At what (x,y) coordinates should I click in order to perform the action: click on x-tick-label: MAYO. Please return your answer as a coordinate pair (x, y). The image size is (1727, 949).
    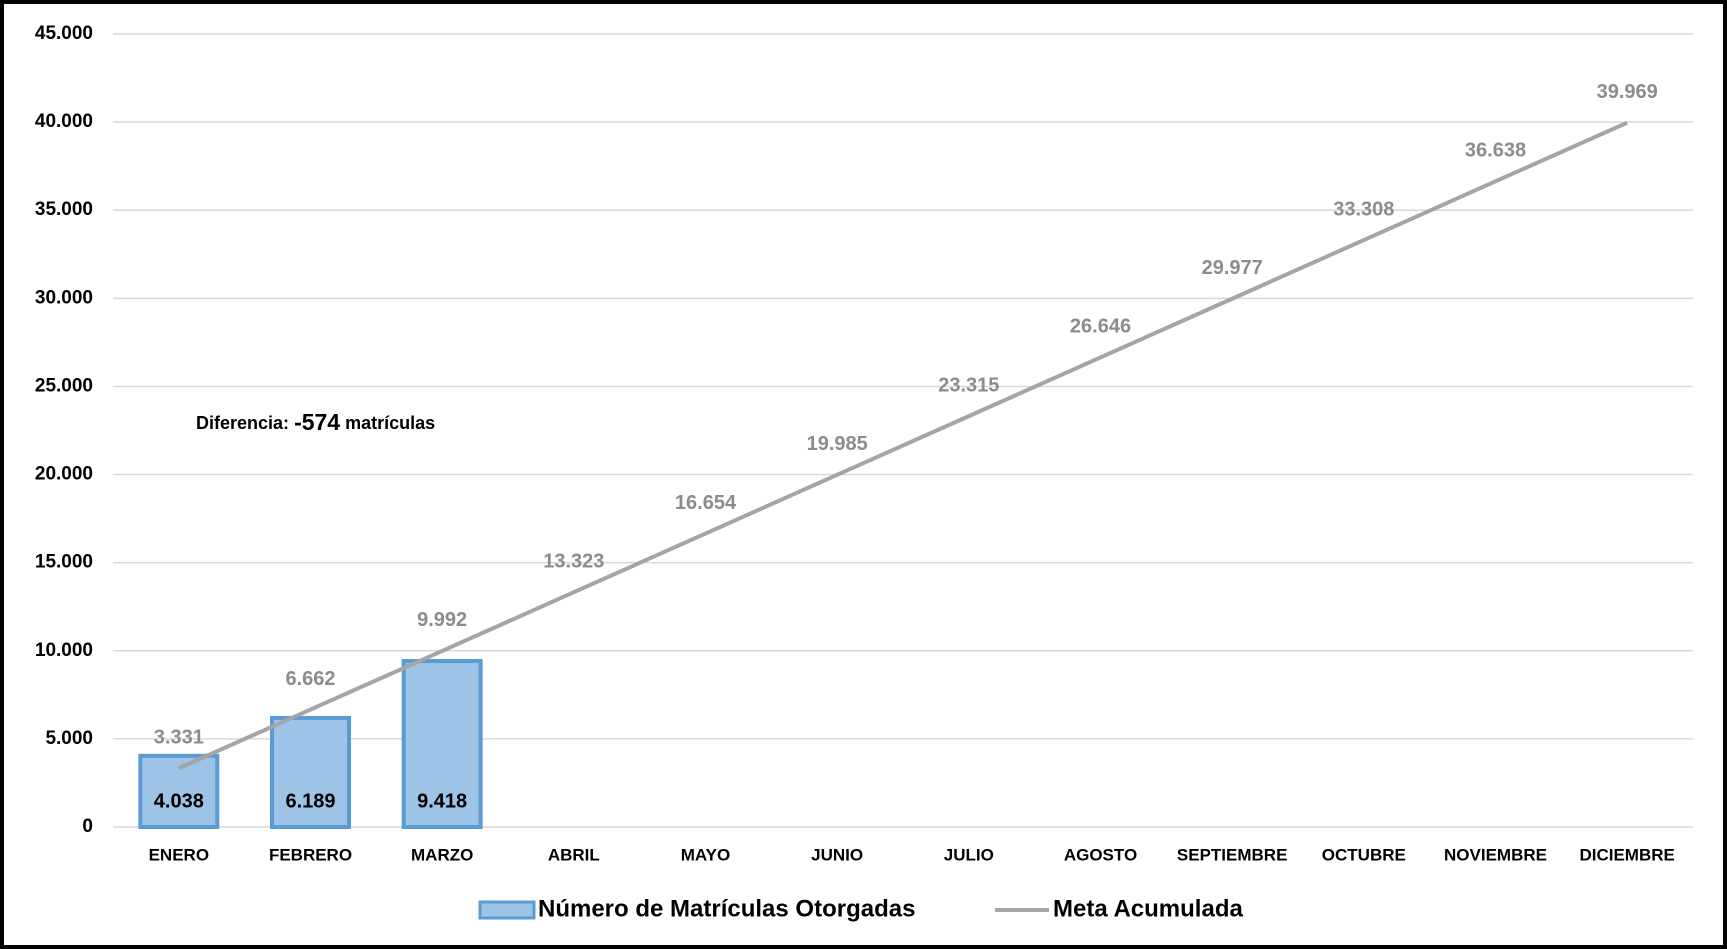
    Looking at the image, I should click on (705, 854).